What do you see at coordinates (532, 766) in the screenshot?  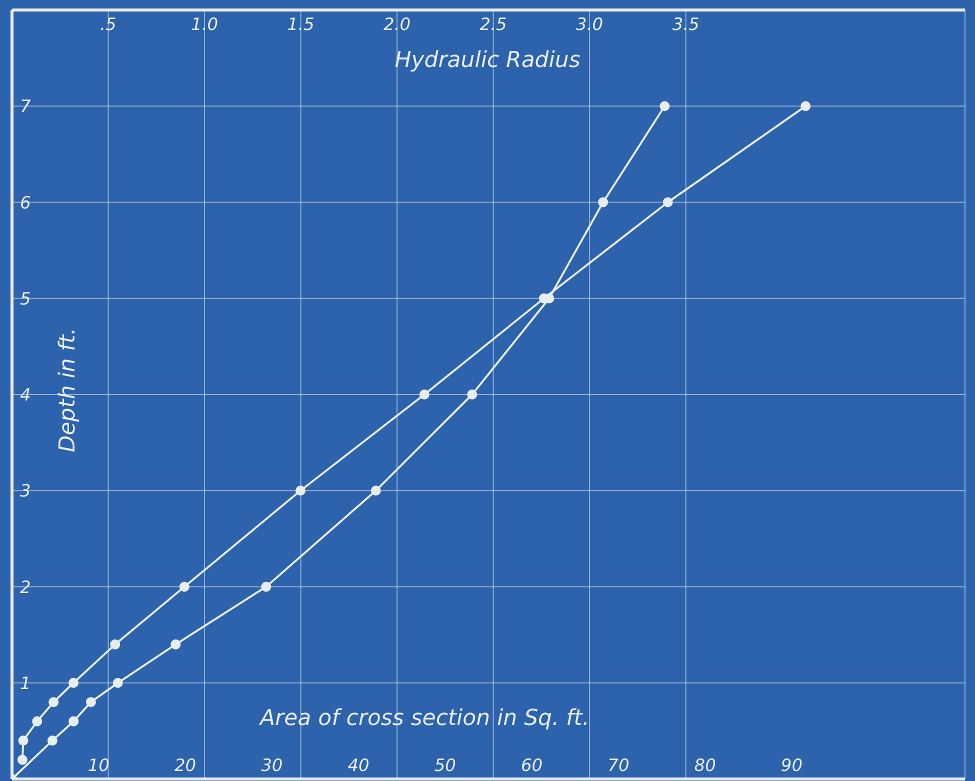 I see `x-tick-label: 60` at bounding box center [532, 766].